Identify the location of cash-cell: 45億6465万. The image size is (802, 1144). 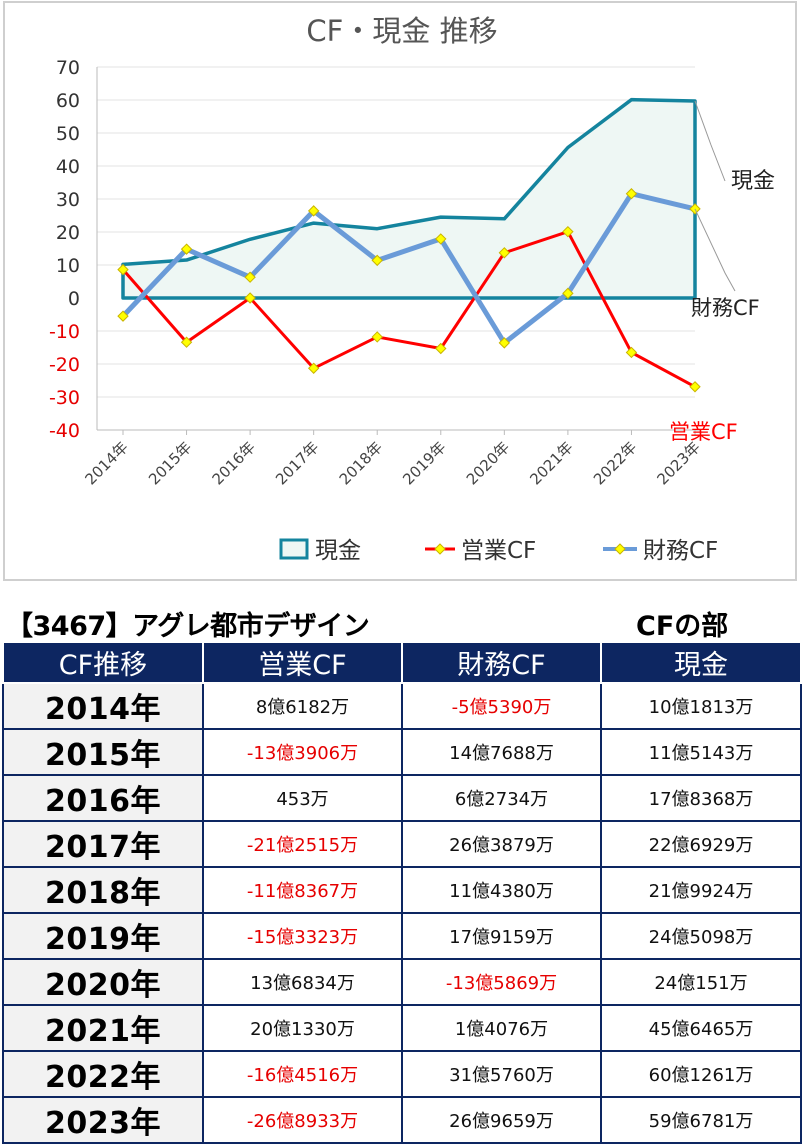
(701, 1028).